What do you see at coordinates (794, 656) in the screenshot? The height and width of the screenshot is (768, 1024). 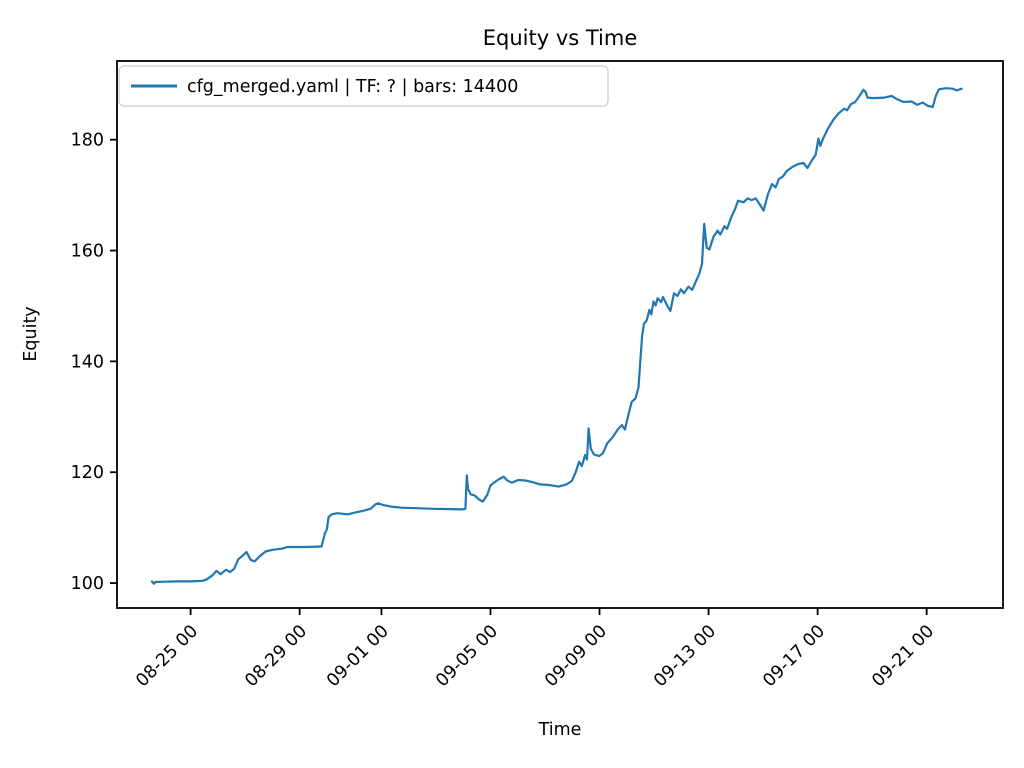 I see `x-tick-label: 09-17 00` at bounding box center [794, 656].